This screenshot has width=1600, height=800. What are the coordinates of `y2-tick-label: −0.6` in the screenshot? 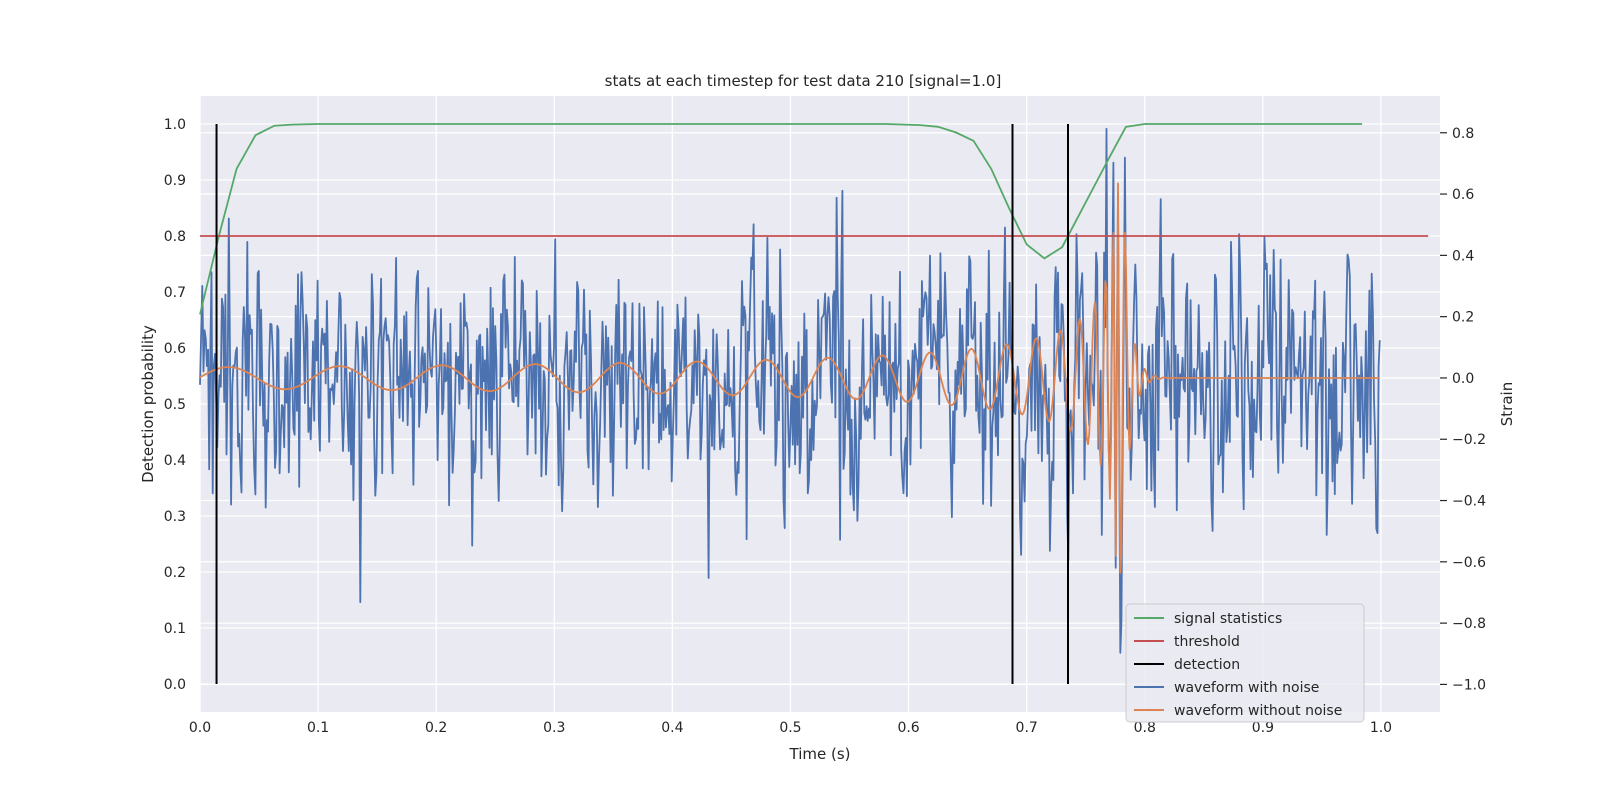 It's located at (1469, 563).